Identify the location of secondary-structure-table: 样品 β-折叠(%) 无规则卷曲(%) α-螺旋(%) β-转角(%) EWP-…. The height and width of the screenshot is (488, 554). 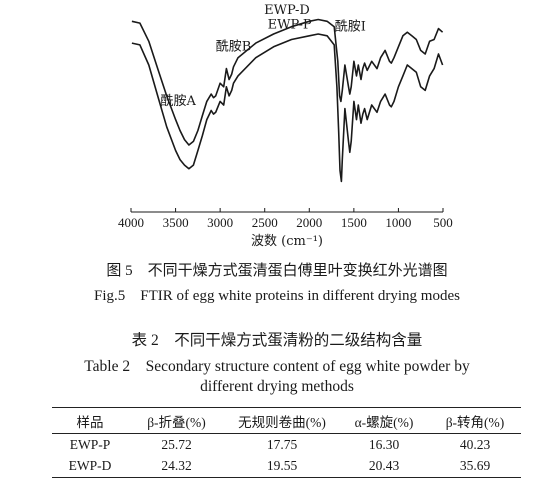
(286, 442).